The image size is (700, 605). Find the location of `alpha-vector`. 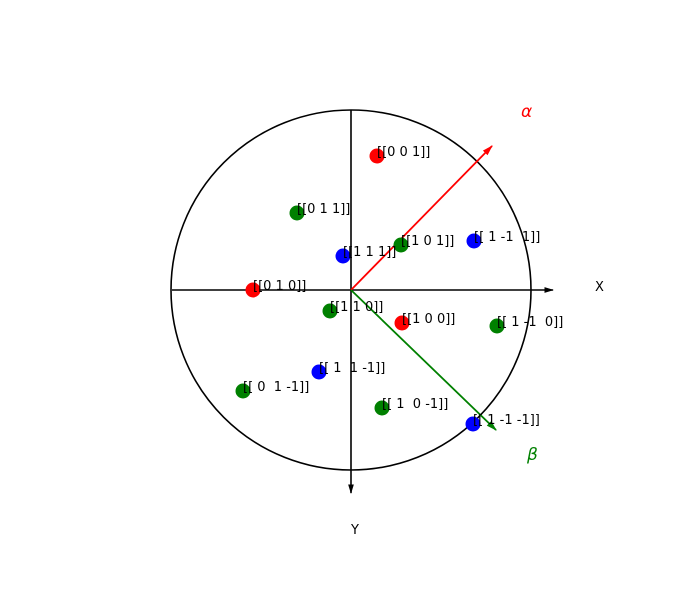

alpha-vector is located at coordinates (421, 218).